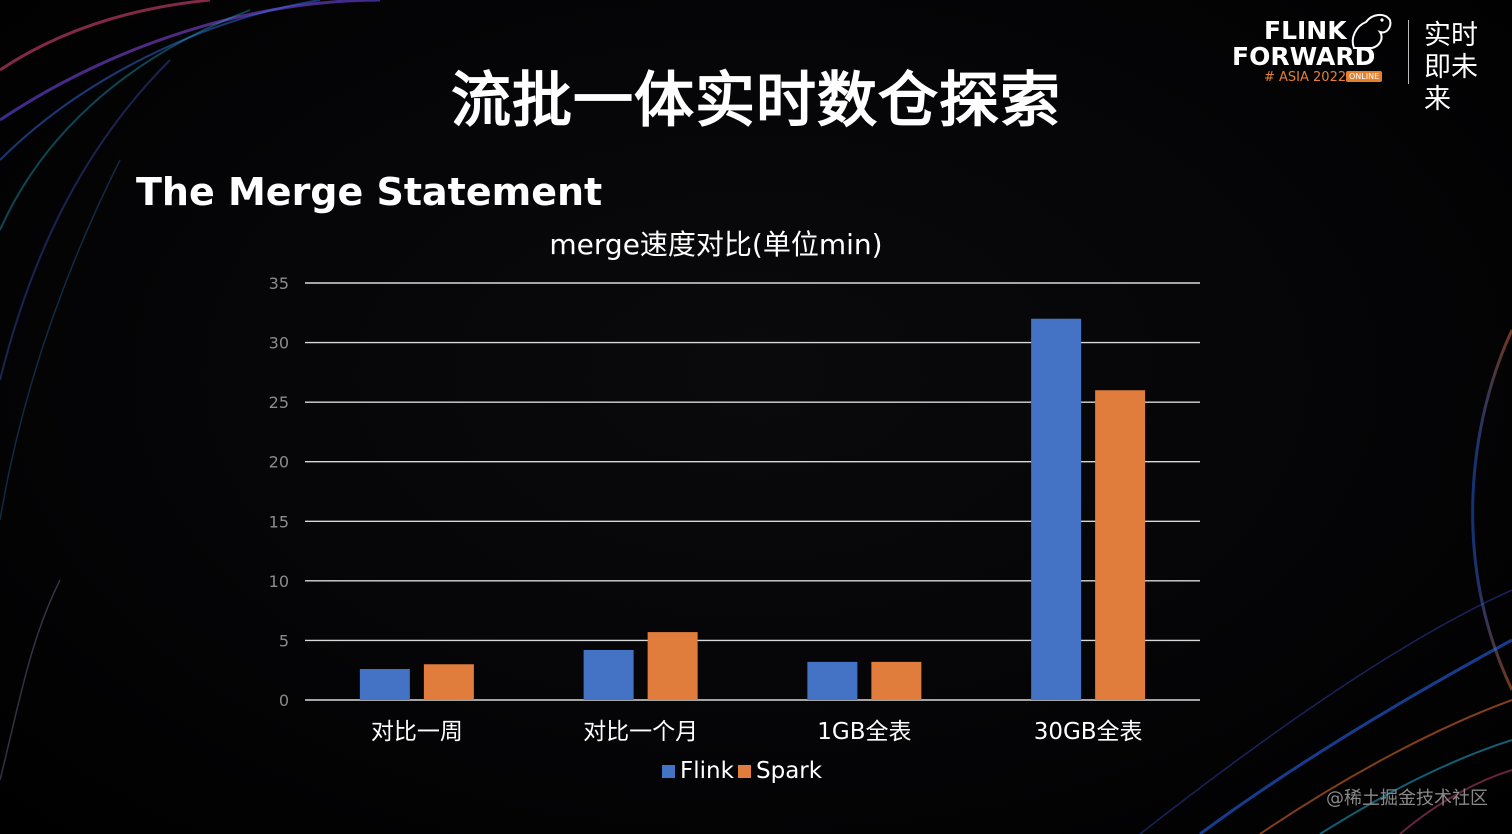 The height and width of the screenshot is (834, 1512). I want to click on y-tick-label: 5, so click(284, 640).